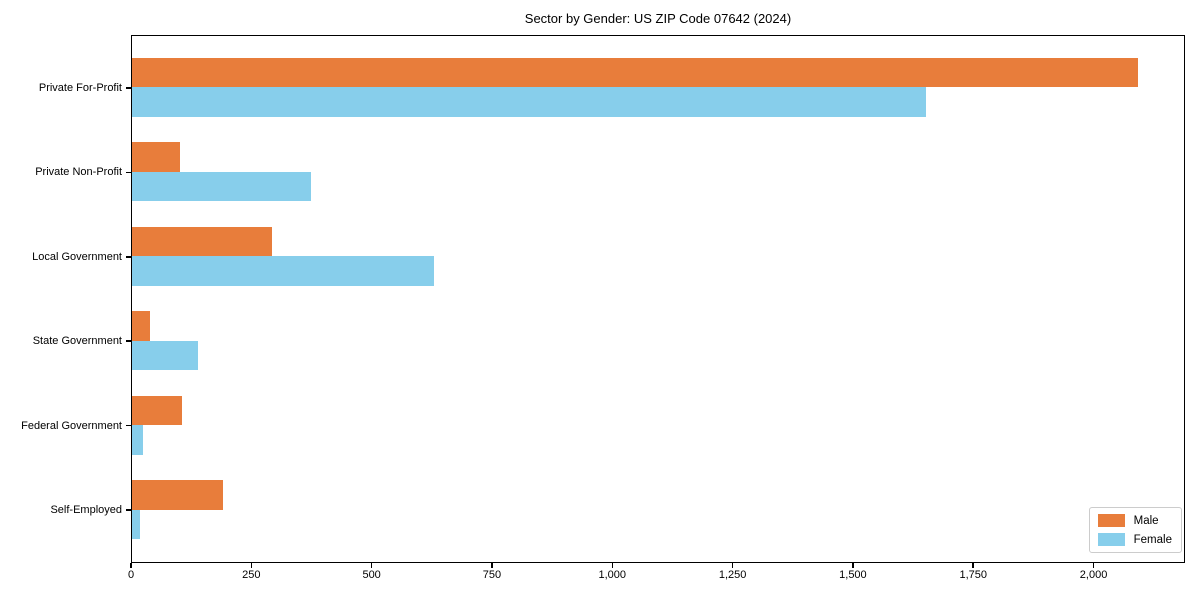 The image size is (1200, 600). What do you see at coordinates (77, 341) in the screenshot?
I see `category-label-state-government: State Government` at bounding box center [77, 341].